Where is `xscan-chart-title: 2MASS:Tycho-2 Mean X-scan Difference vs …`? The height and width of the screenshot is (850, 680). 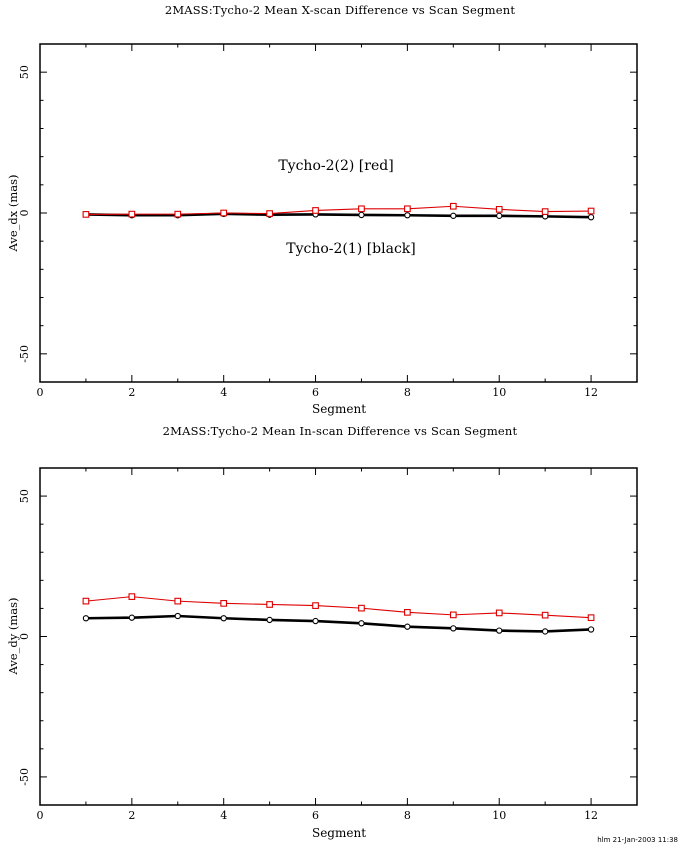
xscan-chart-title: 2MASS:Tycho-2 Mean X-scan Difference vs … is located at coordinates (340, 10).